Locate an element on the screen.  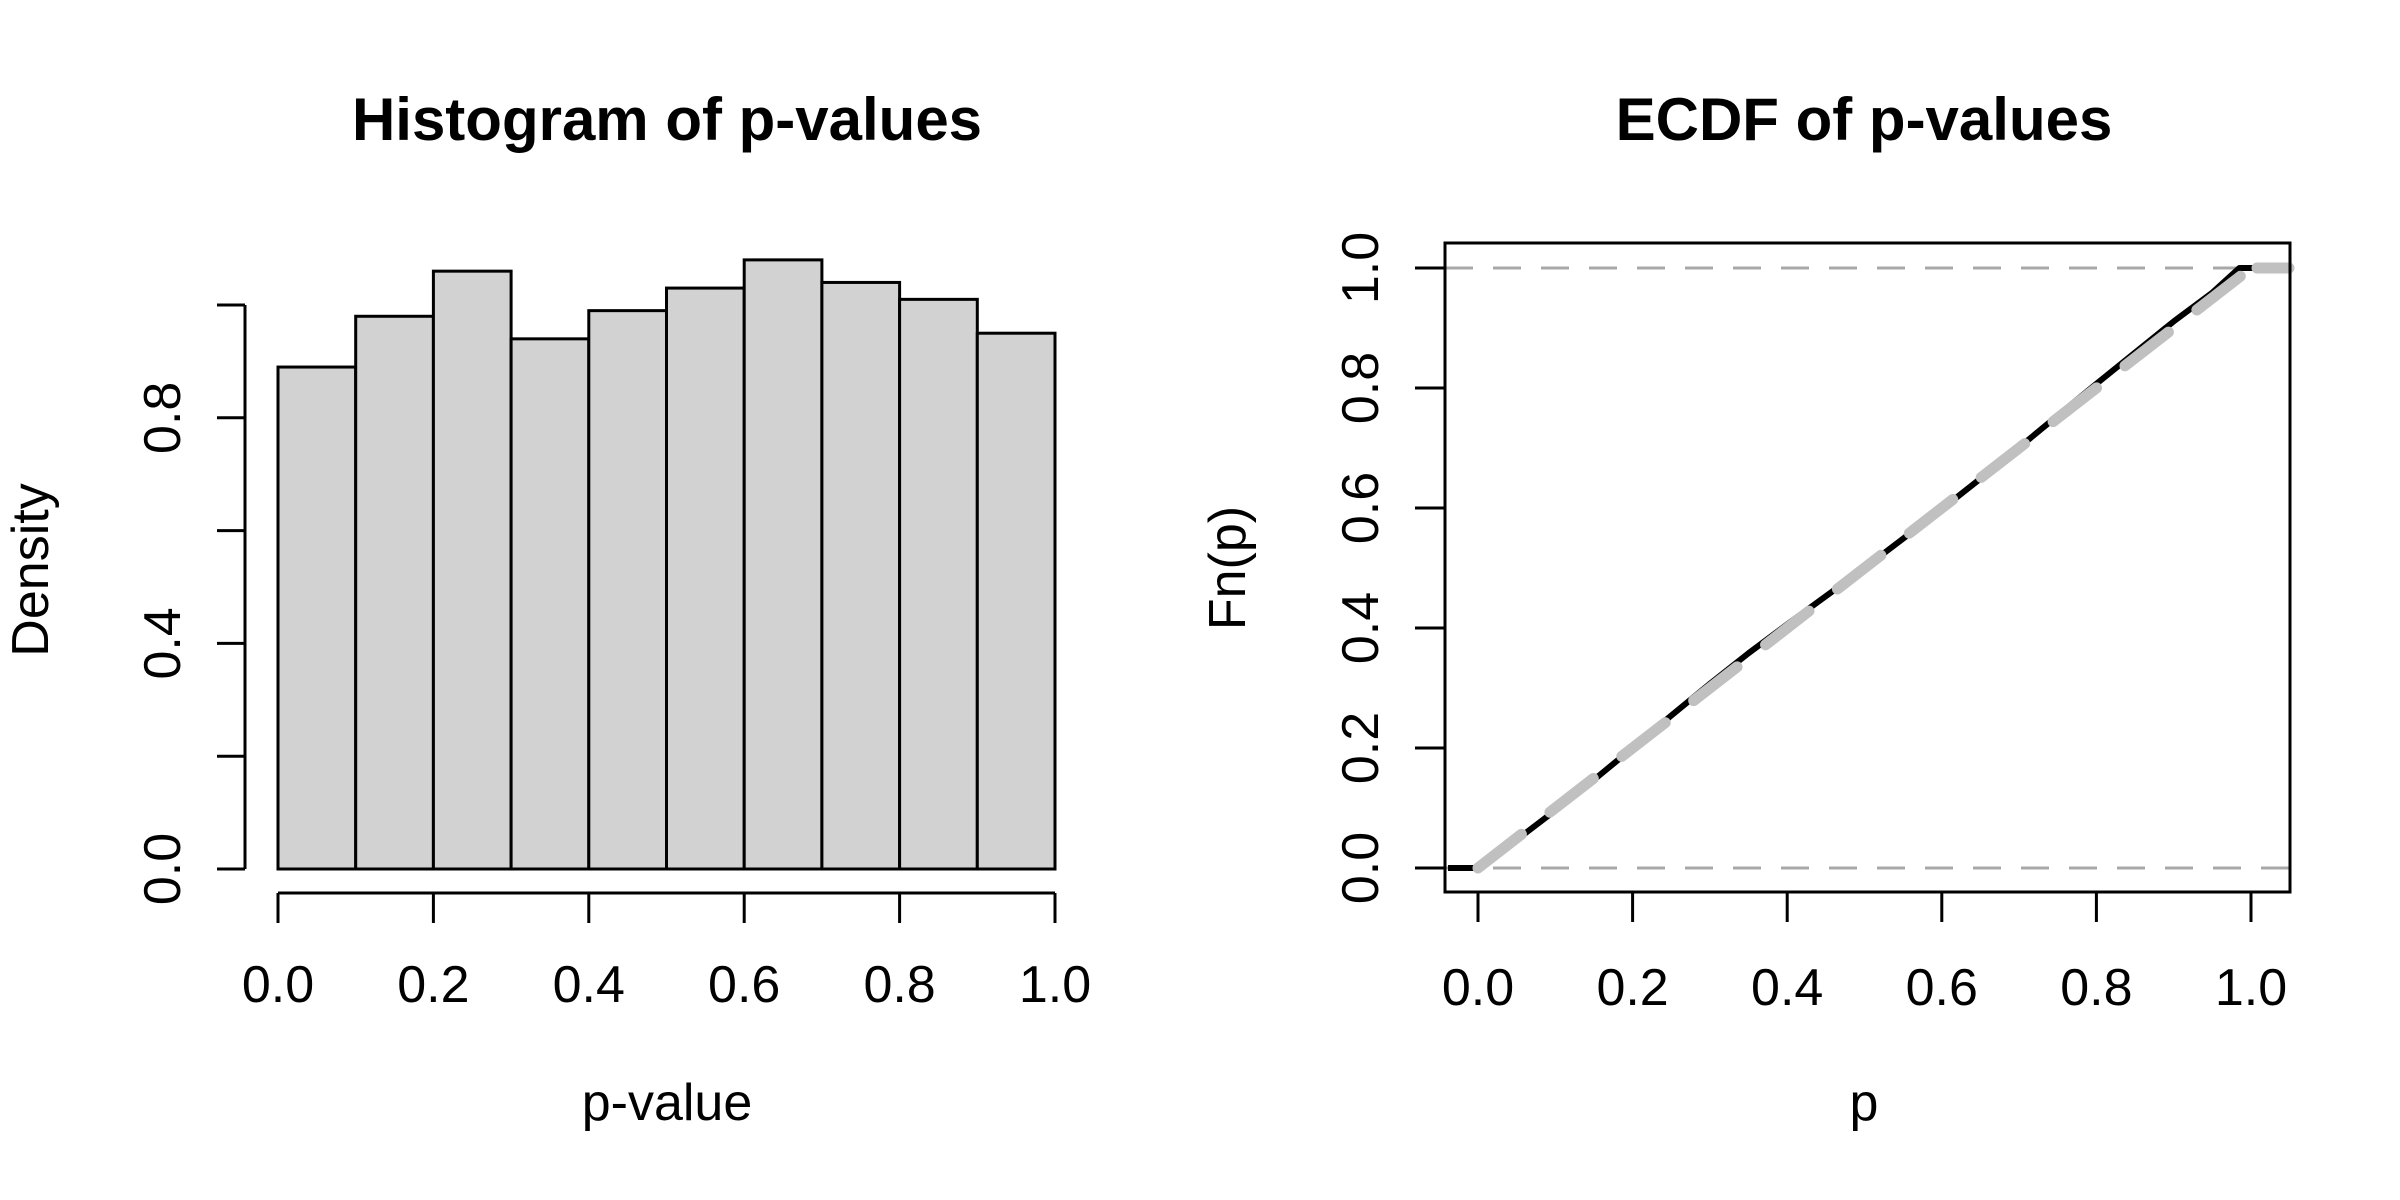
y-tick-label: 0.6 is located at coordinates (1361, 508).